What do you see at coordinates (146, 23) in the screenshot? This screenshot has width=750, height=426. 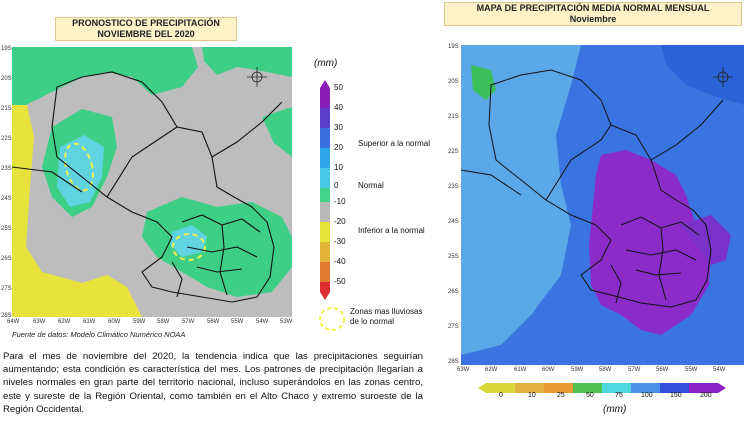 I see `left-map-title-line1: PRONOSTICO DE PRECIPITACIÓN` at bounding box center [146, 23].